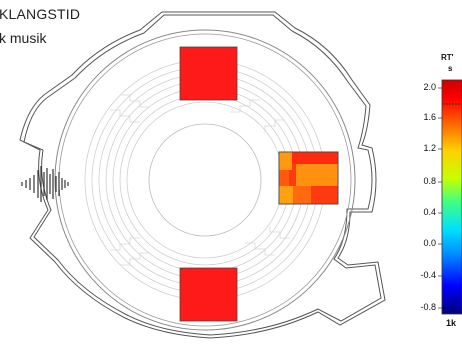 The width and height of the screenshot is (462, 347). What do you see at coordinates (208, 73) in the screenshot?
I see `receiver-area-top` at bounding box center [208, 73].